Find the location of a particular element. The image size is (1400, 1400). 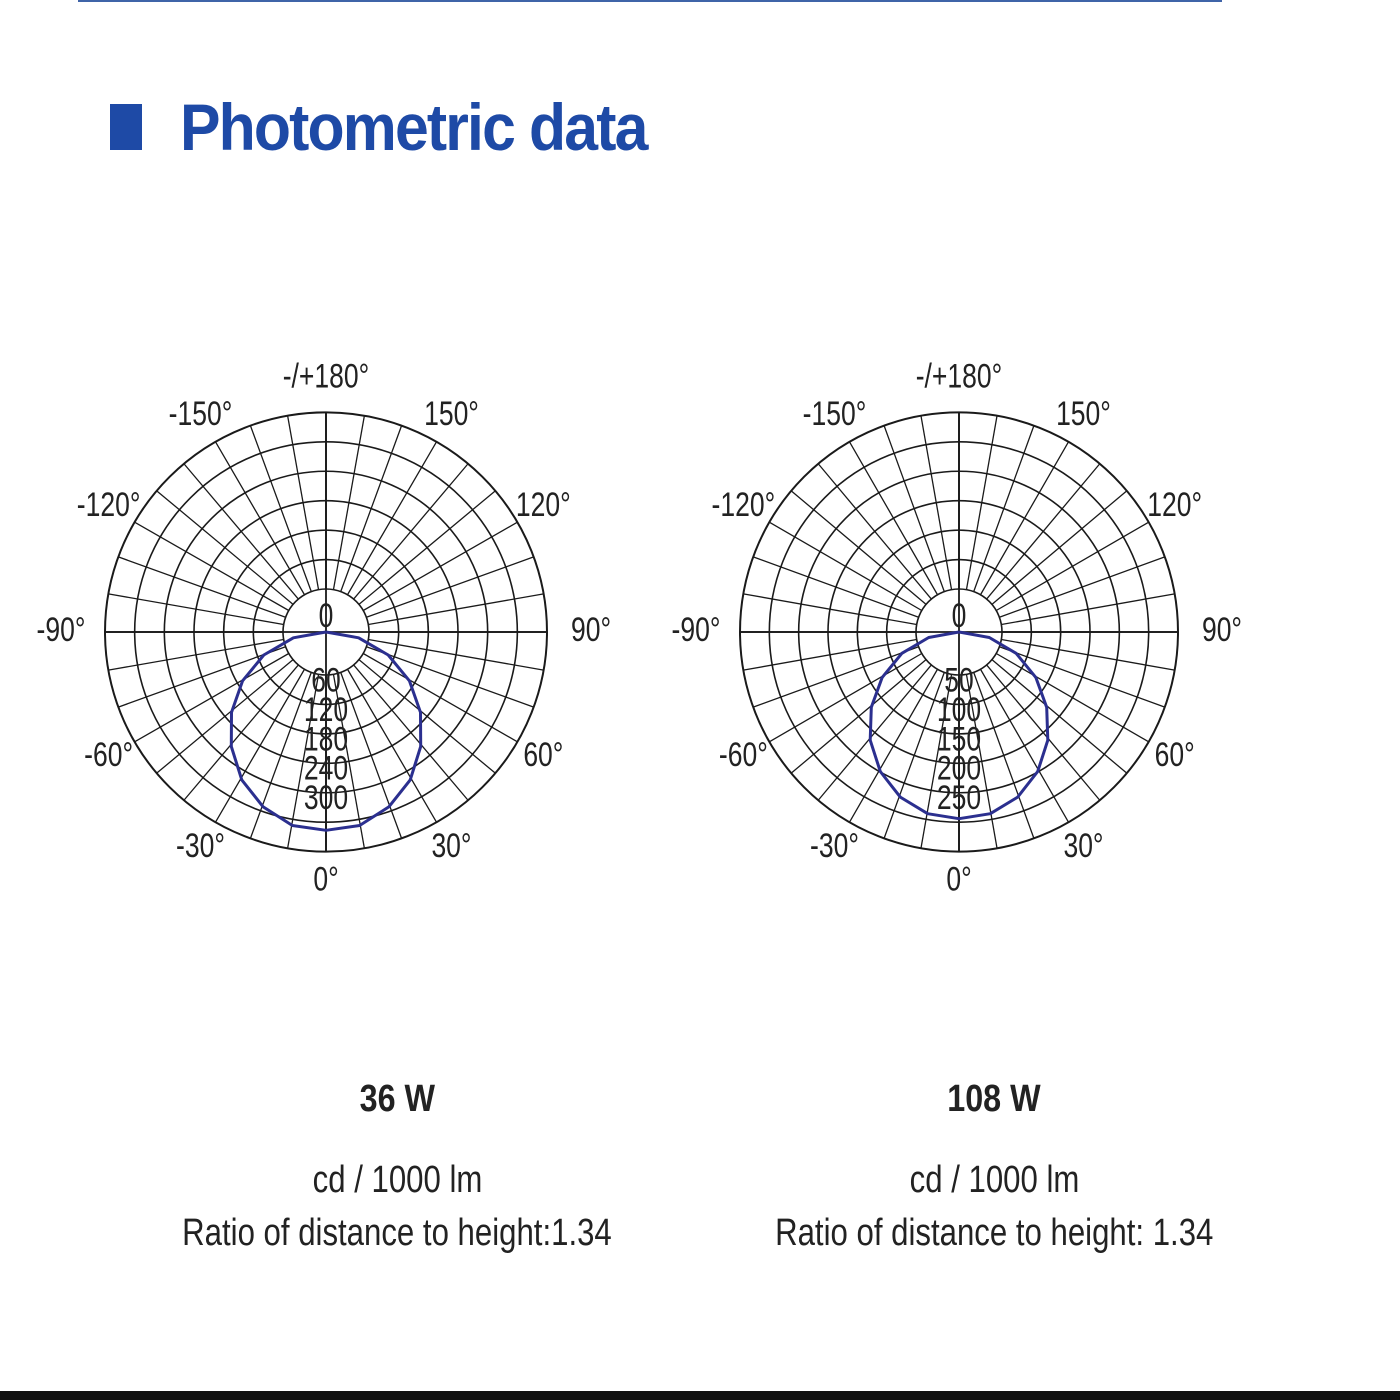

chart-1-angle-0: 0° is located at coordinates (325, 879).